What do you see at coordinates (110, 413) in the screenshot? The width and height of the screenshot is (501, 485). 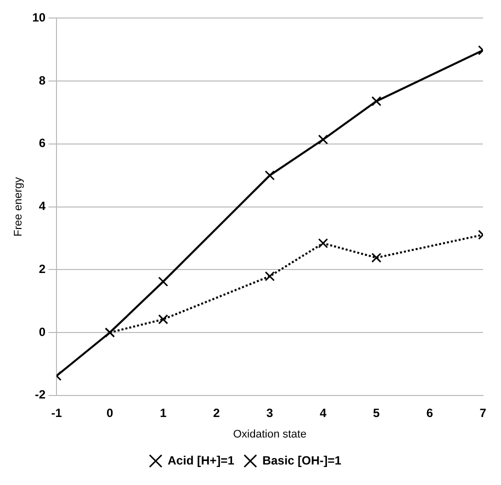 I see `x-tick-label: 0` at bounding box center [110, 413].